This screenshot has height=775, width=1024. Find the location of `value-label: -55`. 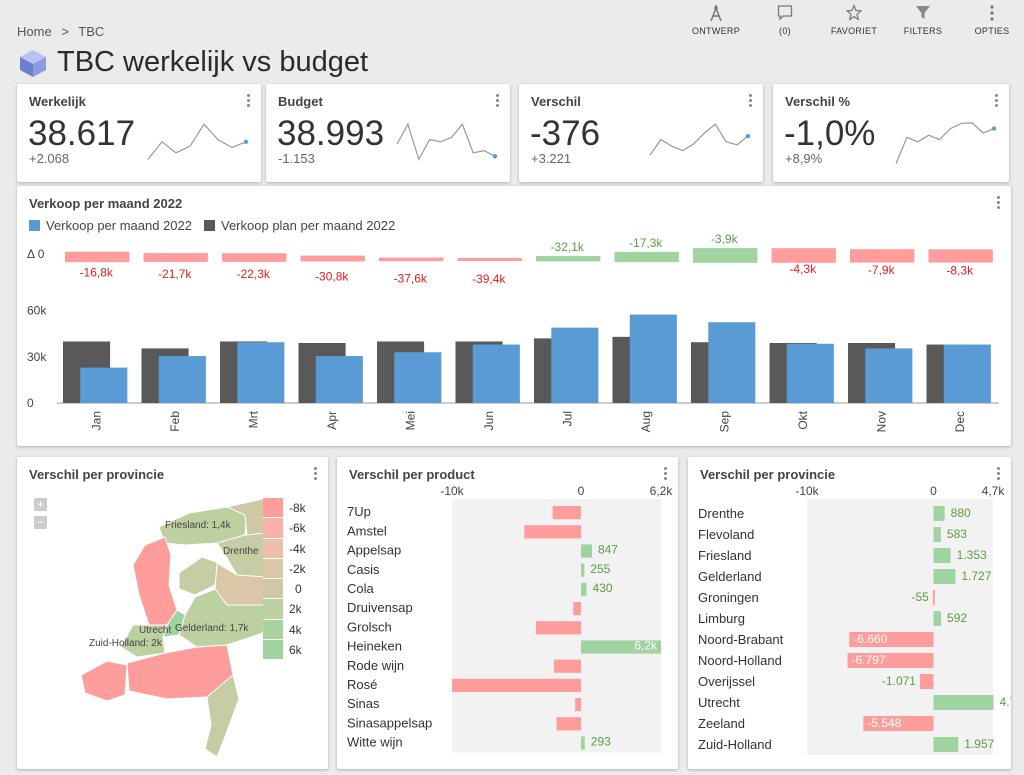

value-label: -55 is located at coordinates (920, 597).